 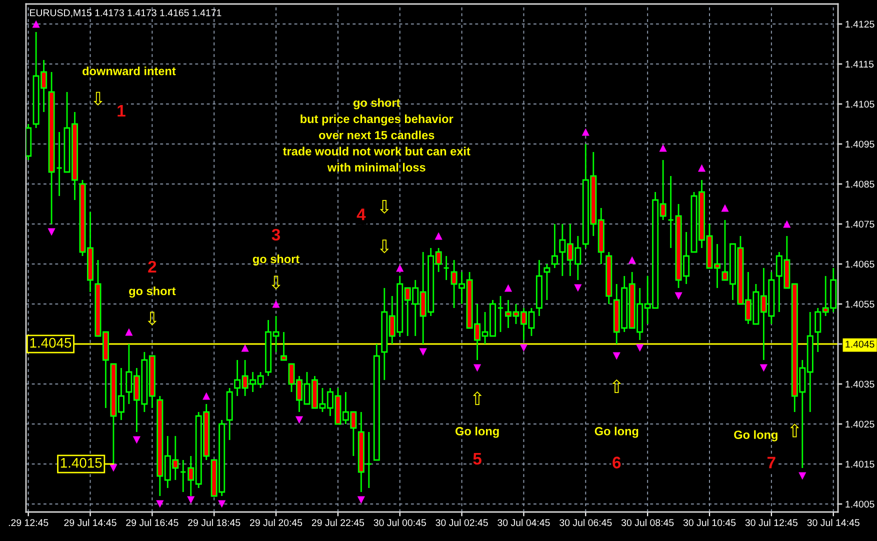 I want to click on x-tick-label: .29 12:45, so click(x=28, y=522).